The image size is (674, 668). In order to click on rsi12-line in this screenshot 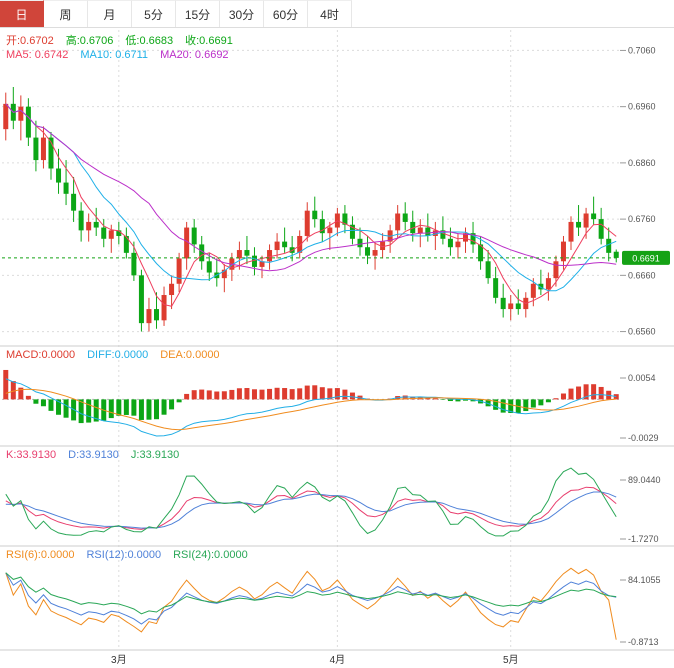, I will do `click(311, 598)`.